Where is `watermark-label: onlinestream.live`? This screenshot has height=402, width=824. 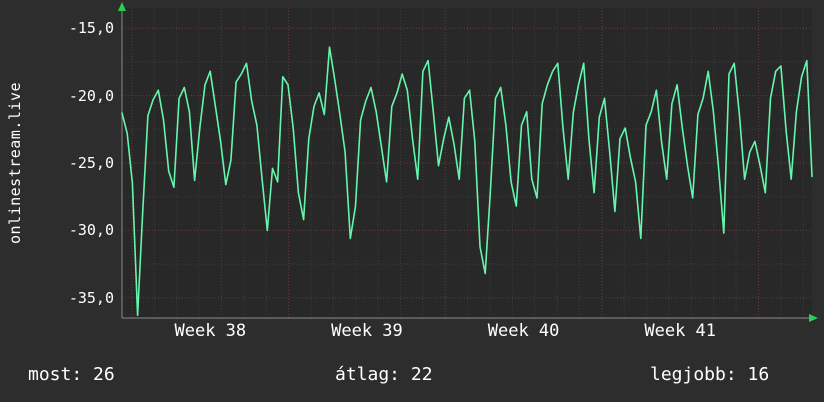 watermark-label: onlinestream.live is located at coordinates (15, 163).